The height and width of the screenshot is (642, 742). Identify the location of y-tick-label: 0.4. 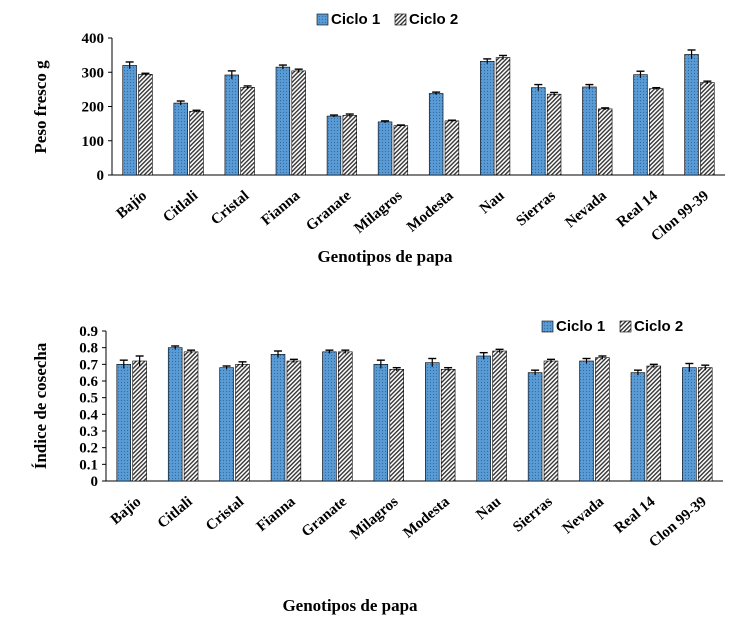
(88, 415).